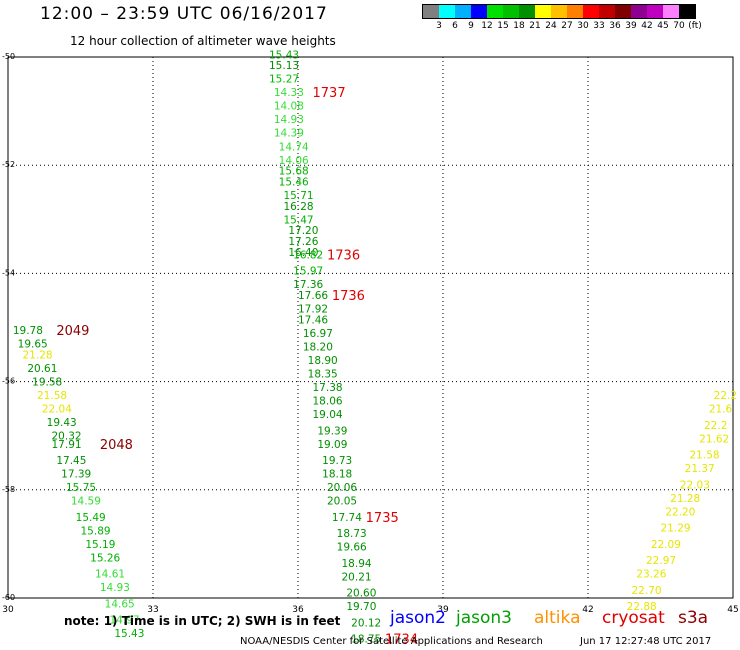  Describe the element at coordinates (318, 347) in the screenshot. I see `wave-height-label: 18.20` at that location.